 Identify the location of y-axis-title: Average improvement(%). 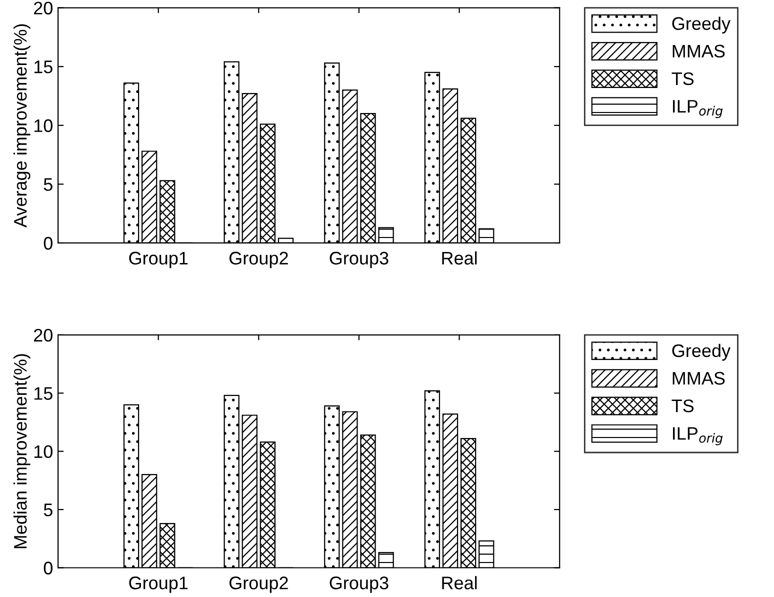
(22, 126).